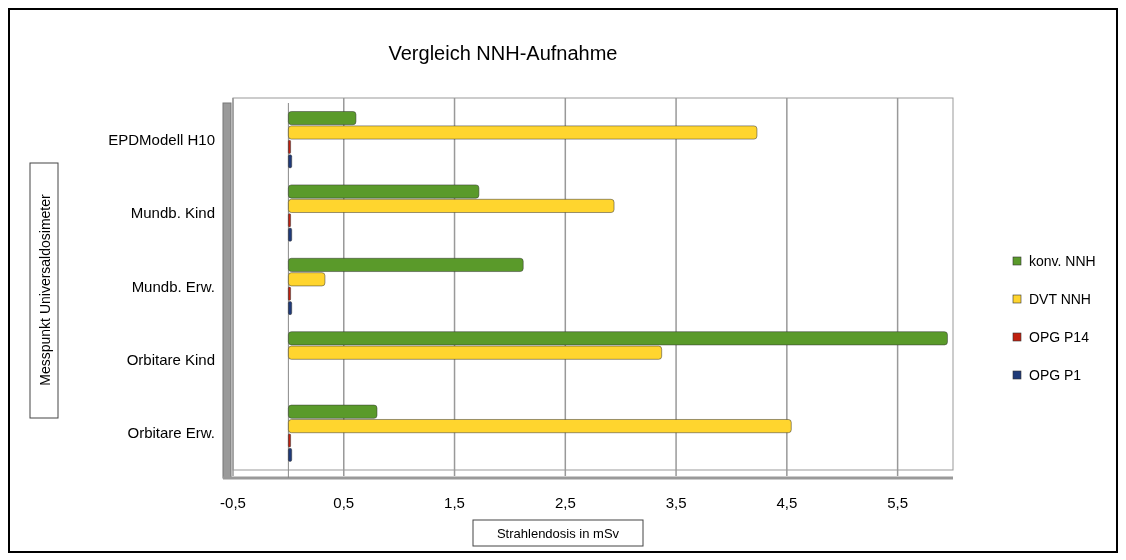 This screenshot has width=1126, height=560. Describe the element at coordinates (344, 502) in the screenshot. I see `x-tick-label: 0,5` at that location.